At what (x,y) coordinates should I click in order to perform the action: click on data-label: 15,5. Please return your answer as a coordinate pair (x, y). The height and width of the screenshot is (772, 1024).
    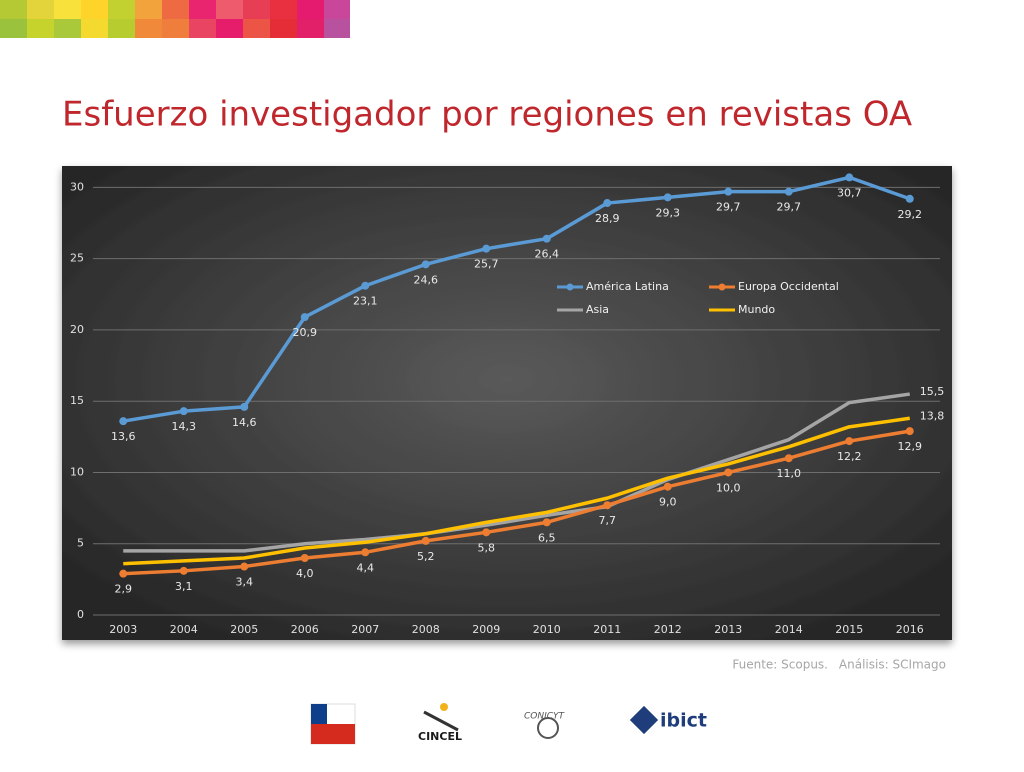
    Looking at the image, I should click on (932, 391).